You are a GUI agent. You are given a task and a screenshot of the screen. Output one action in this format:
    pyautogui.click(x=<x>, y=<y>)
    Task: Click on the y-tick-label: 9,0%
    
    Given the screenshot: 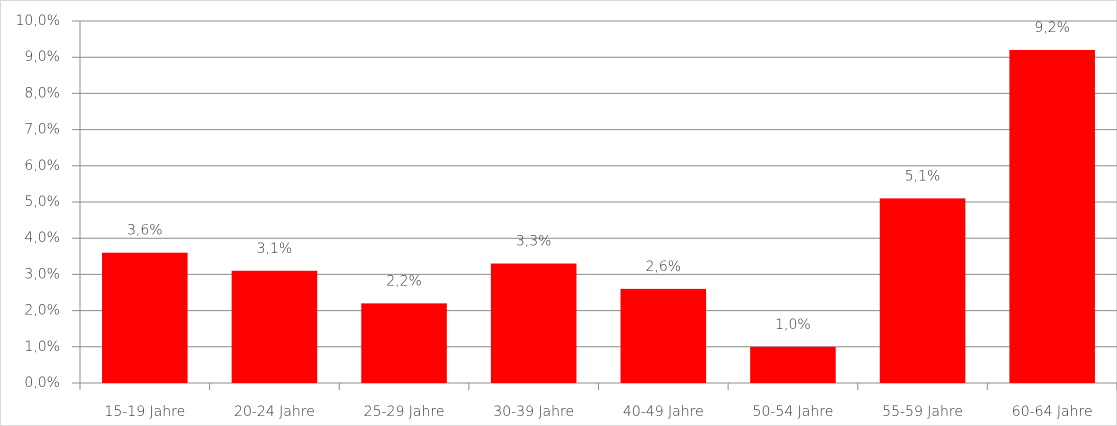 What is the action you would take?
    pyautogui.click(x=42, y=57)
    